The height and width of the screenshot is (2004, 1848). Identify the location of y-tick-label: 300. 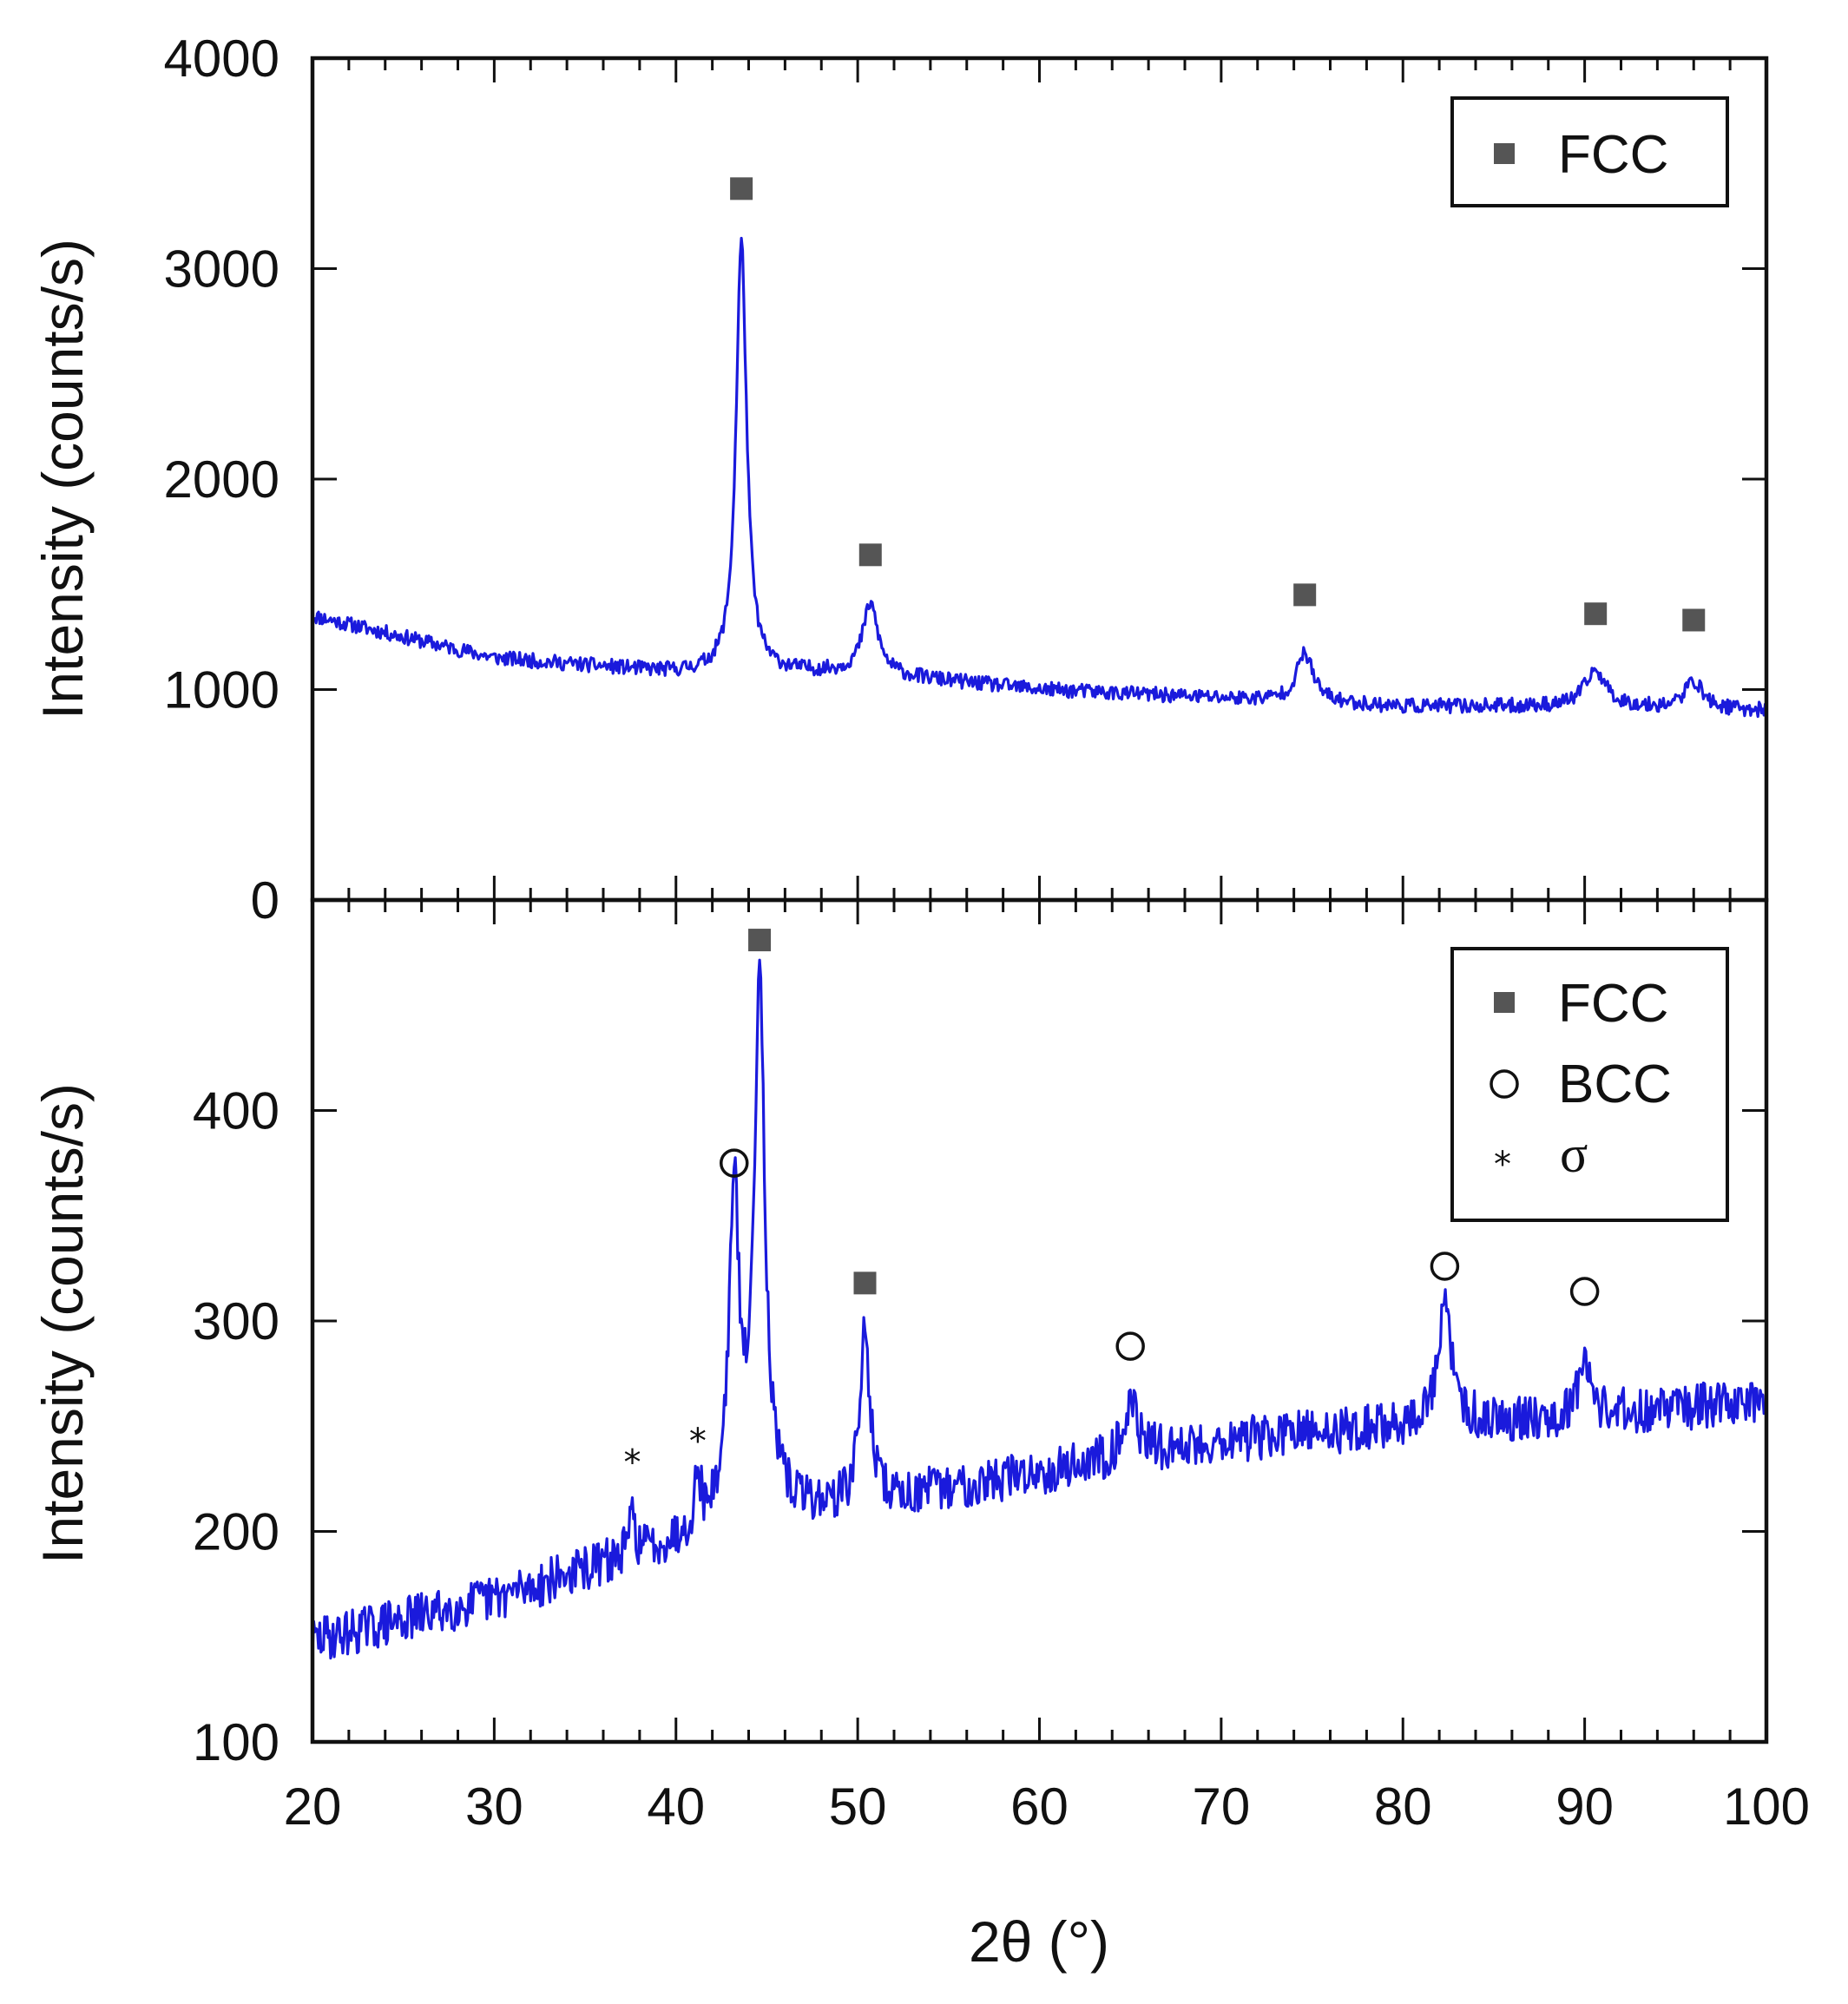
(236, 1321).